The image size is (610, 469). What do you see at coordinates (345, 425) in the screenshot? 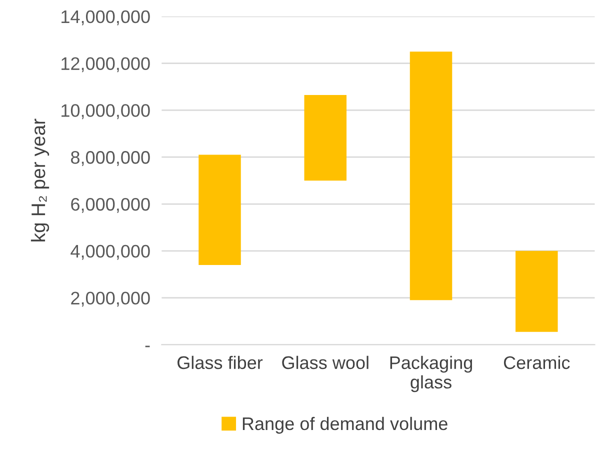
I see `legend-label: Range of demand volume` at bounding box center [345, 425].